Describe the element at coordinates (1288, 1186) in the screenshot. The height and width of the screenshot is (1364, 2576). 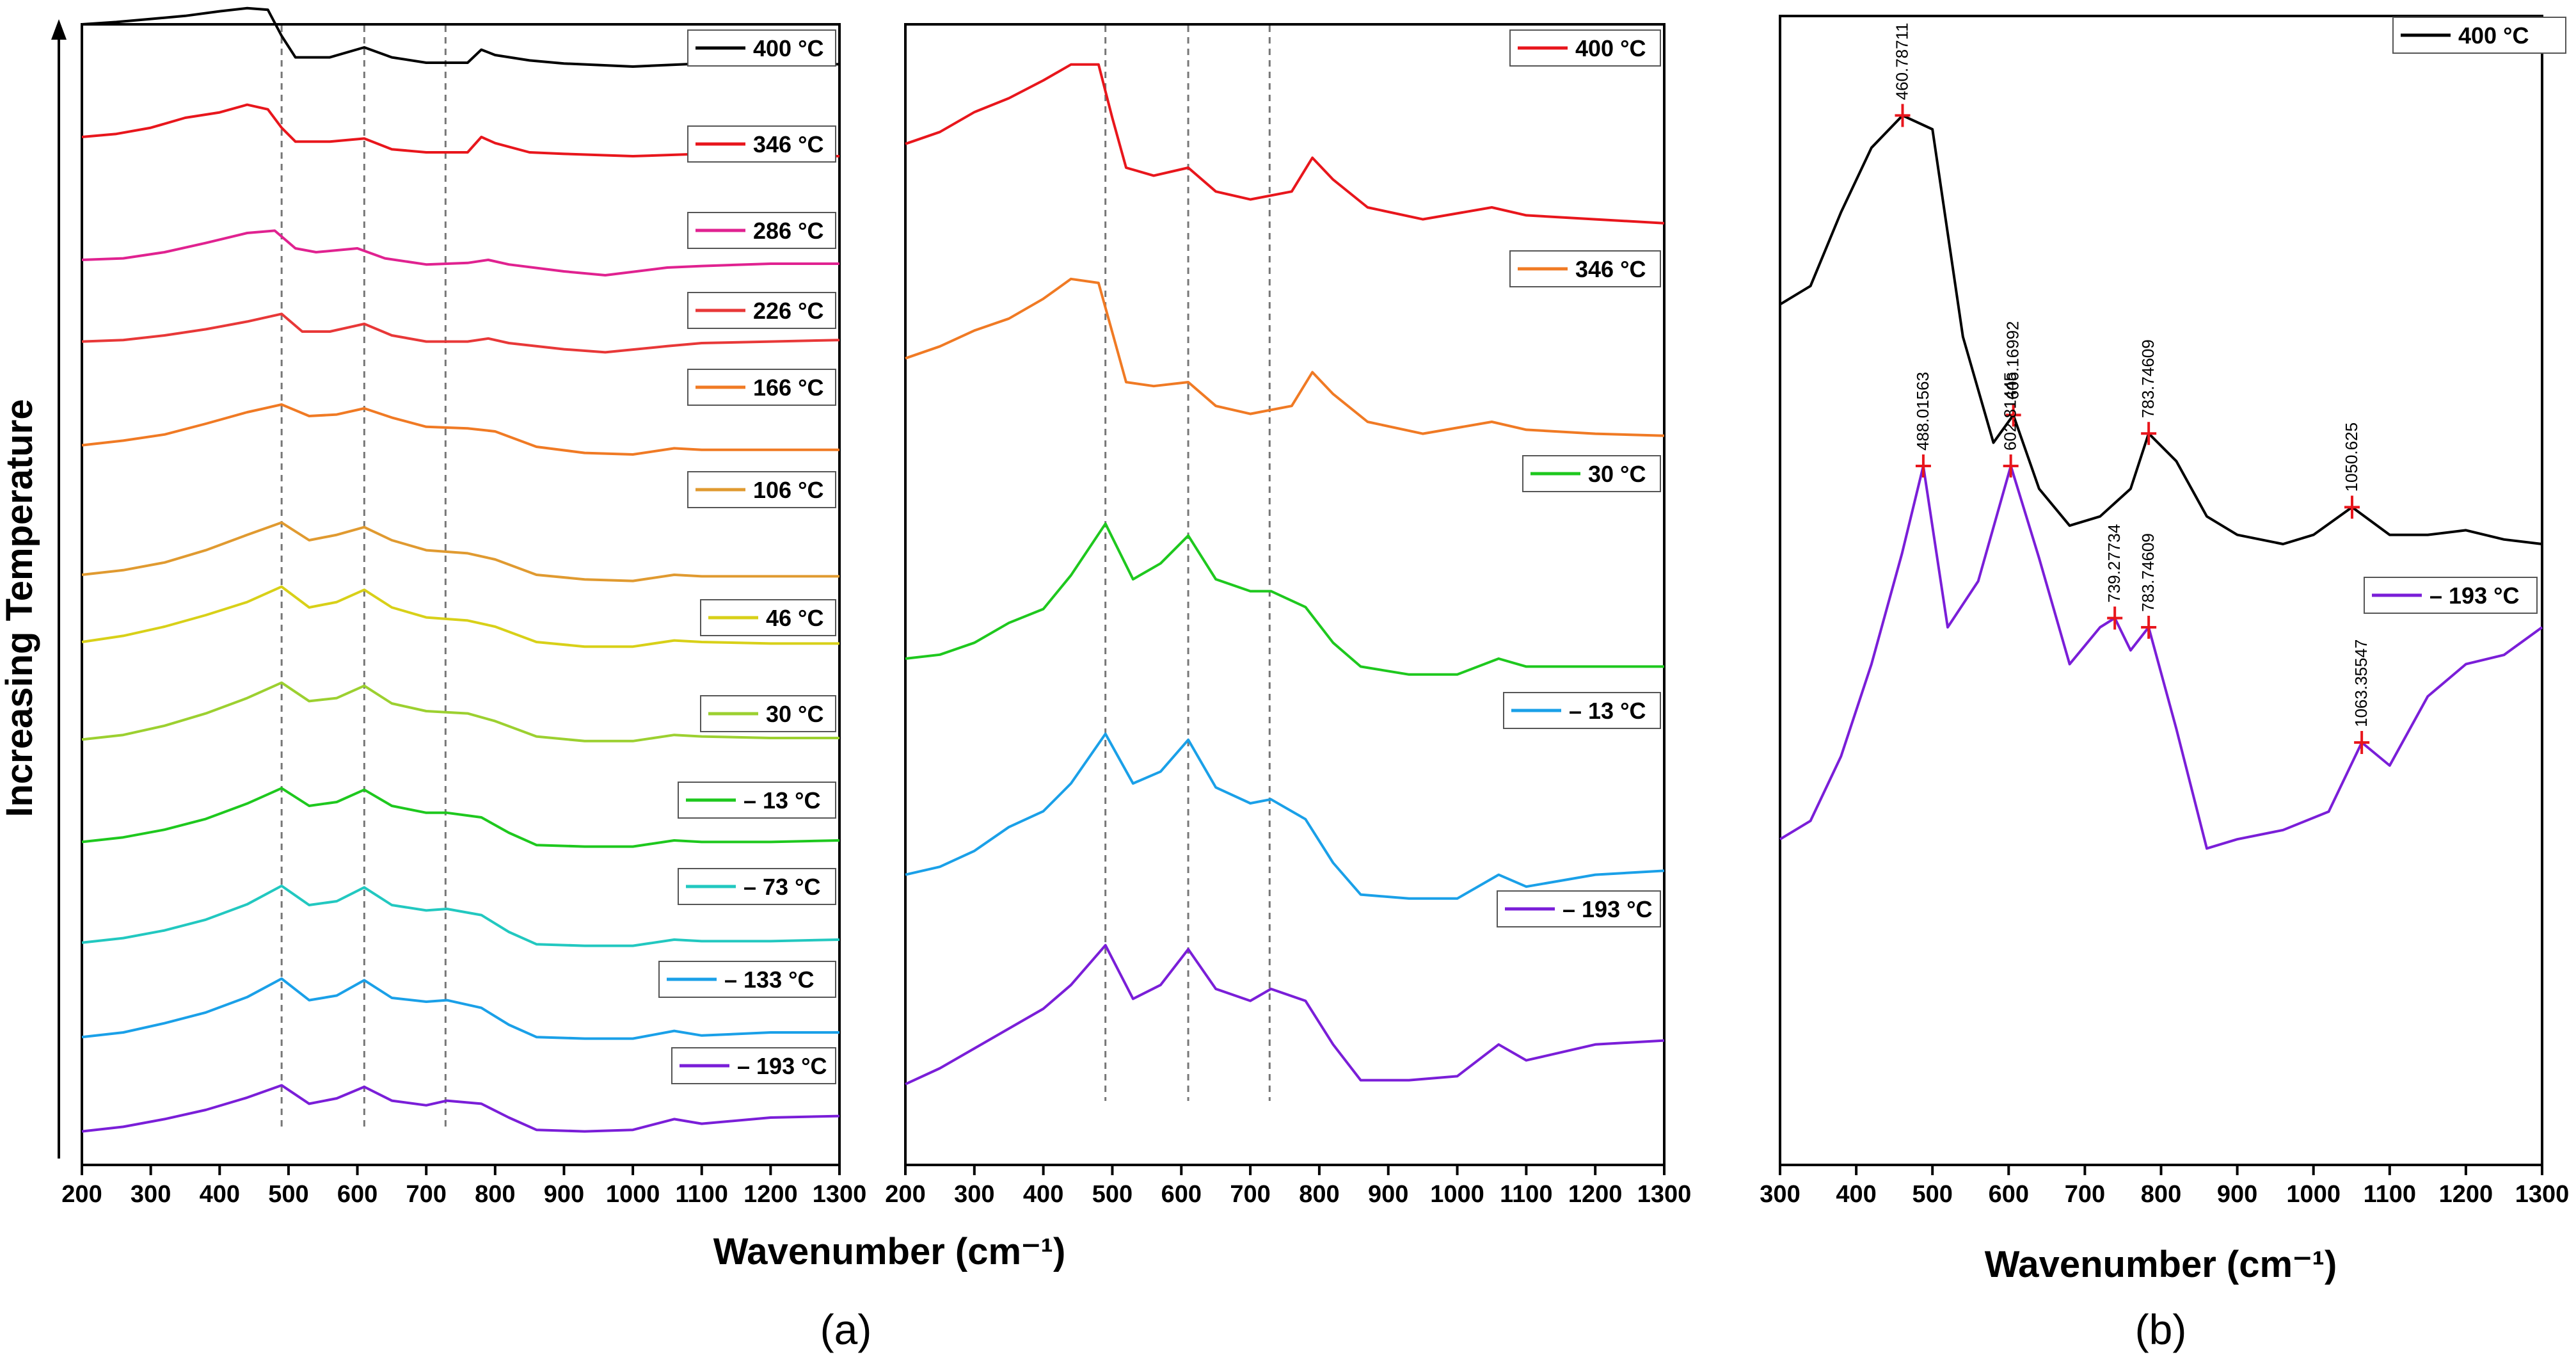
I see `x-ticks-a-right: 200 300 400 500 600 700 800 900 1000 1100 1200 1300` at that location.